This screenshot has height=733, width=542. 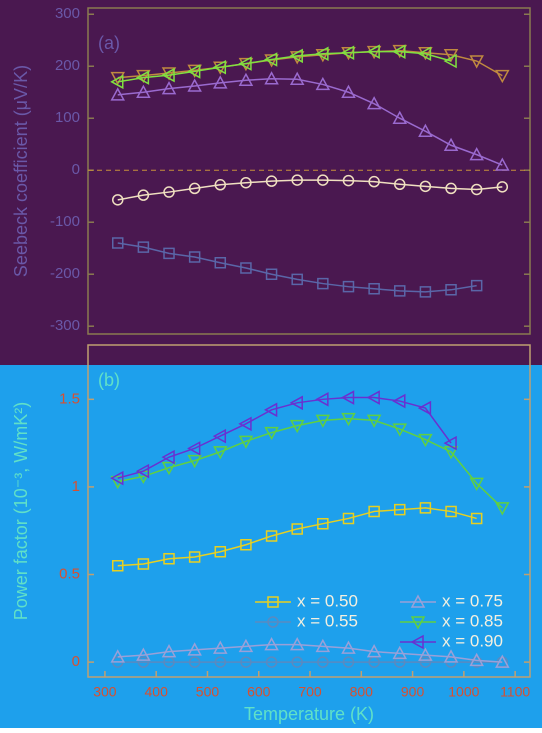 I want to click on legend-label: x = 0.50, so click(x=327, y=600).